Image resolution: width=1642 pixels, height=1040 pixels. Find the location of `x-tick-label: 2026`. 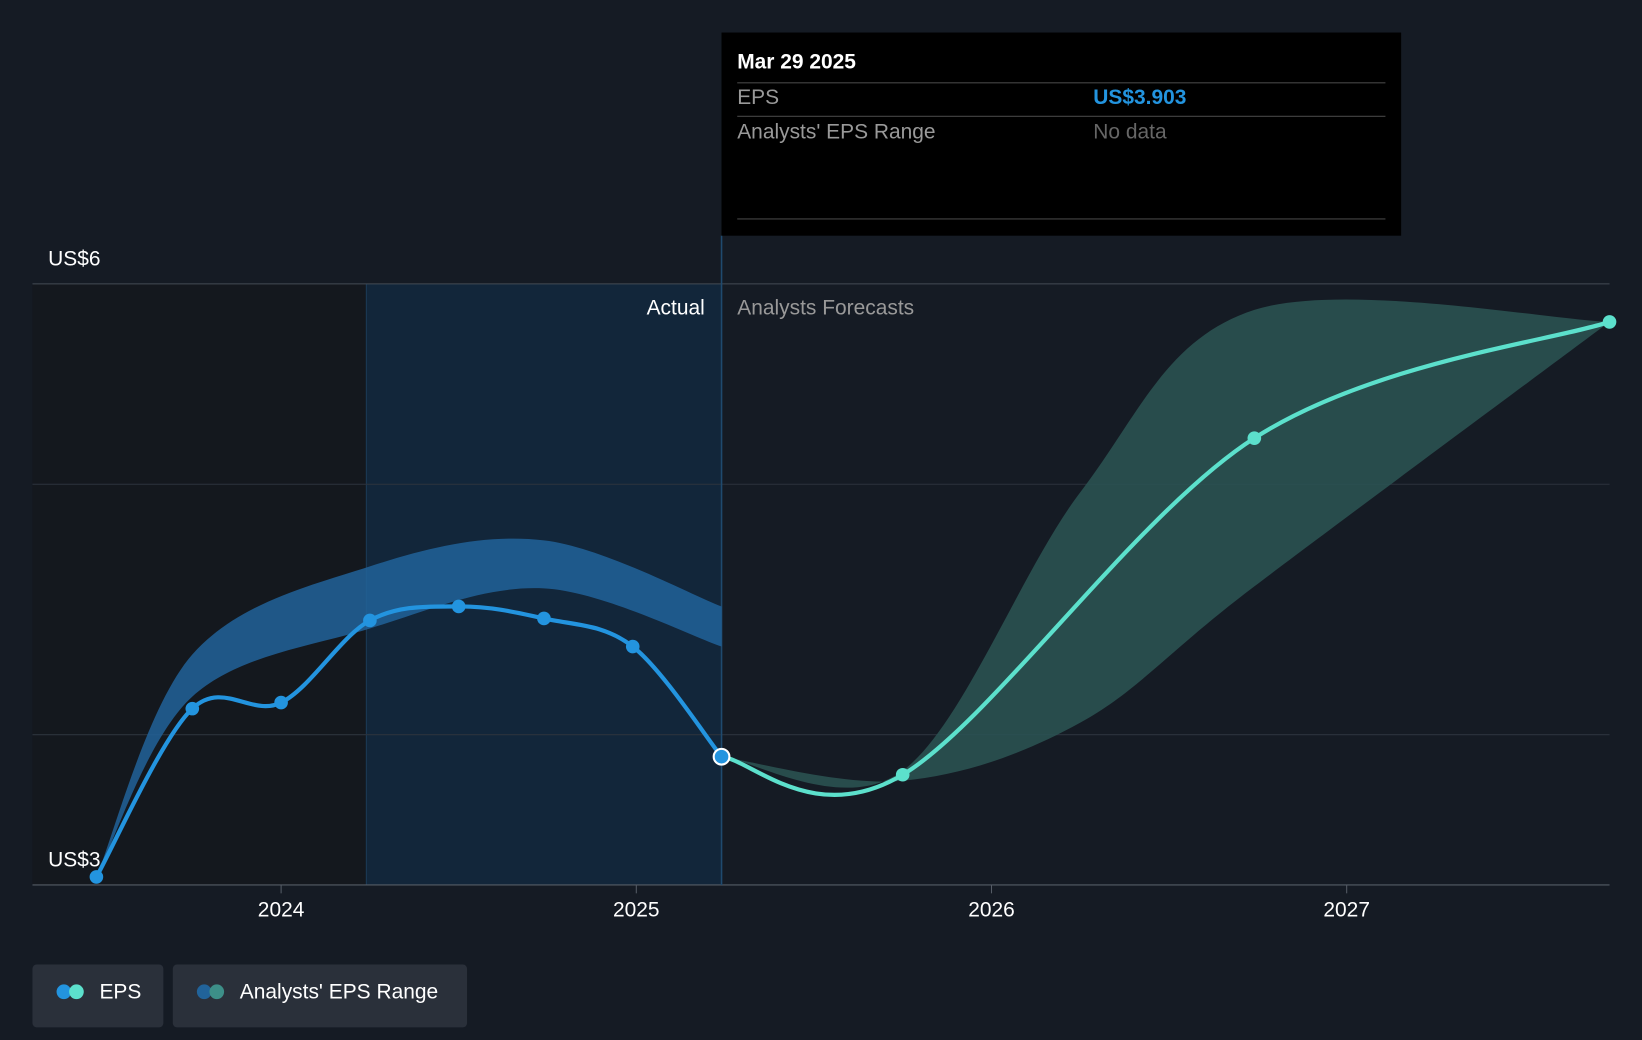

x-tick-label: 2026 is located at coordinates (991, 910).